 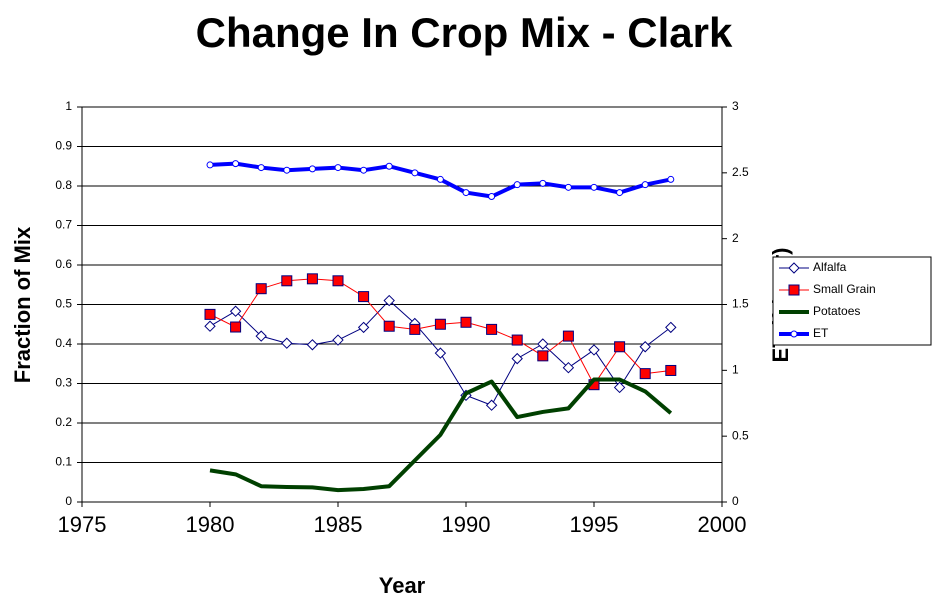 What do you see at coordinates (63, 343) in the screenshot?
I see `y-tick-label: 0.4` at bounding box center [63, 343].